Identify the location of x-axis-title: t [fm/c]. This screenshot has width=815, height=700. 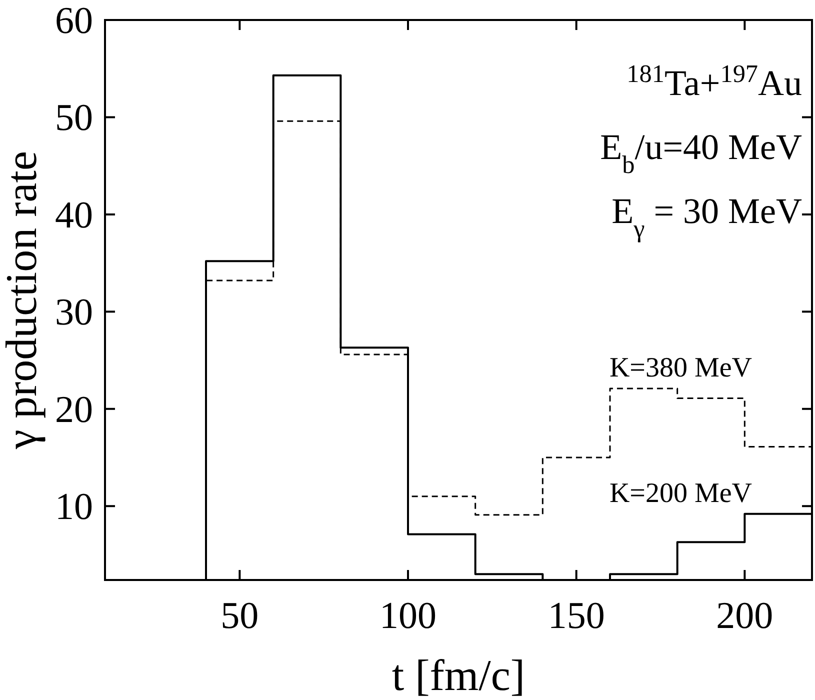
(459, 675).